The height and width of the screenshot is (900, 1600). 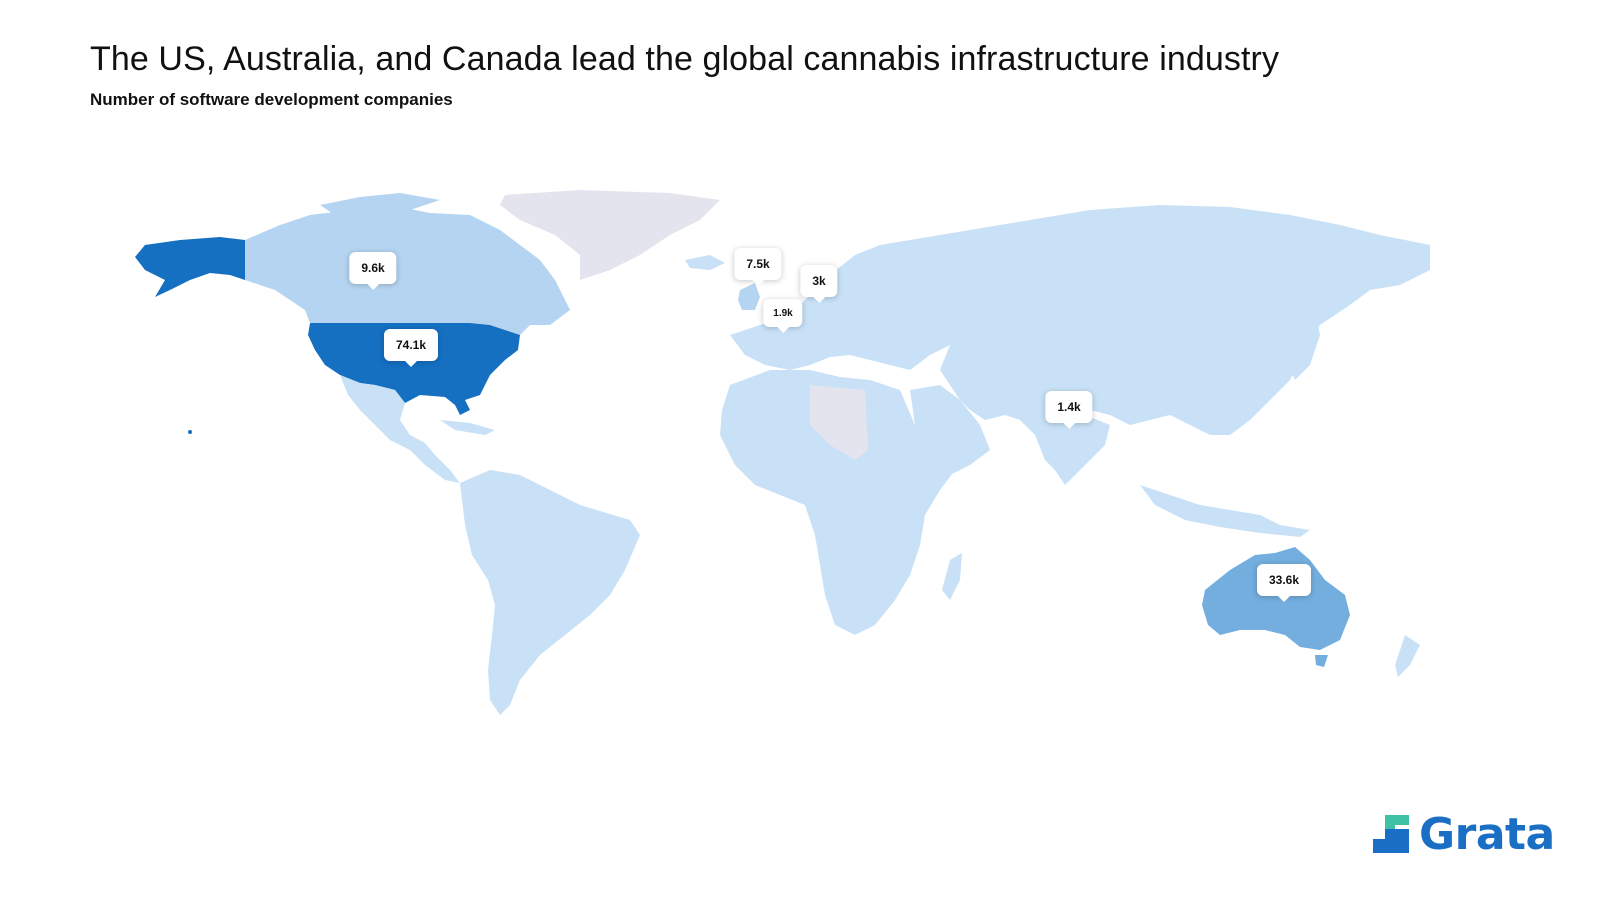 I want to click on grata-logo-icon, so click(x=1391, y=834).